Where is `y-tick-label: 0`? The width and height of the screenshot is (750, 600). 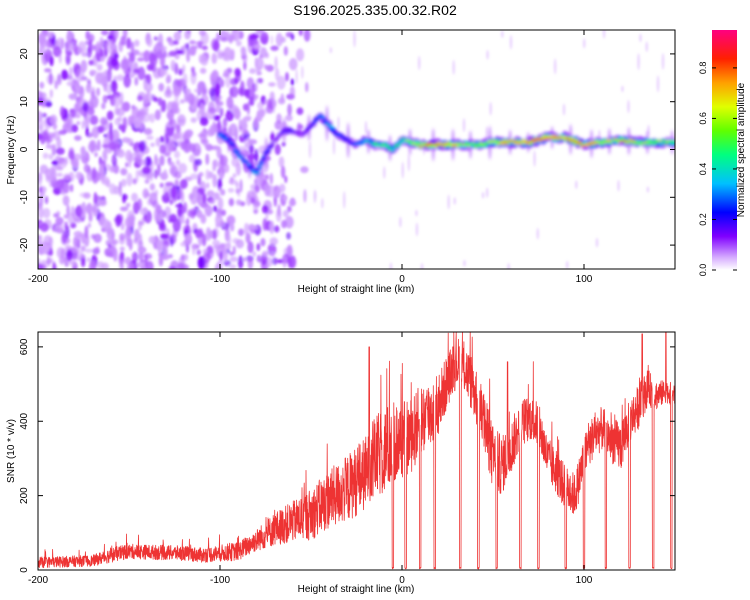 y-tick-label: 0 is located at coordinates (24, 570).